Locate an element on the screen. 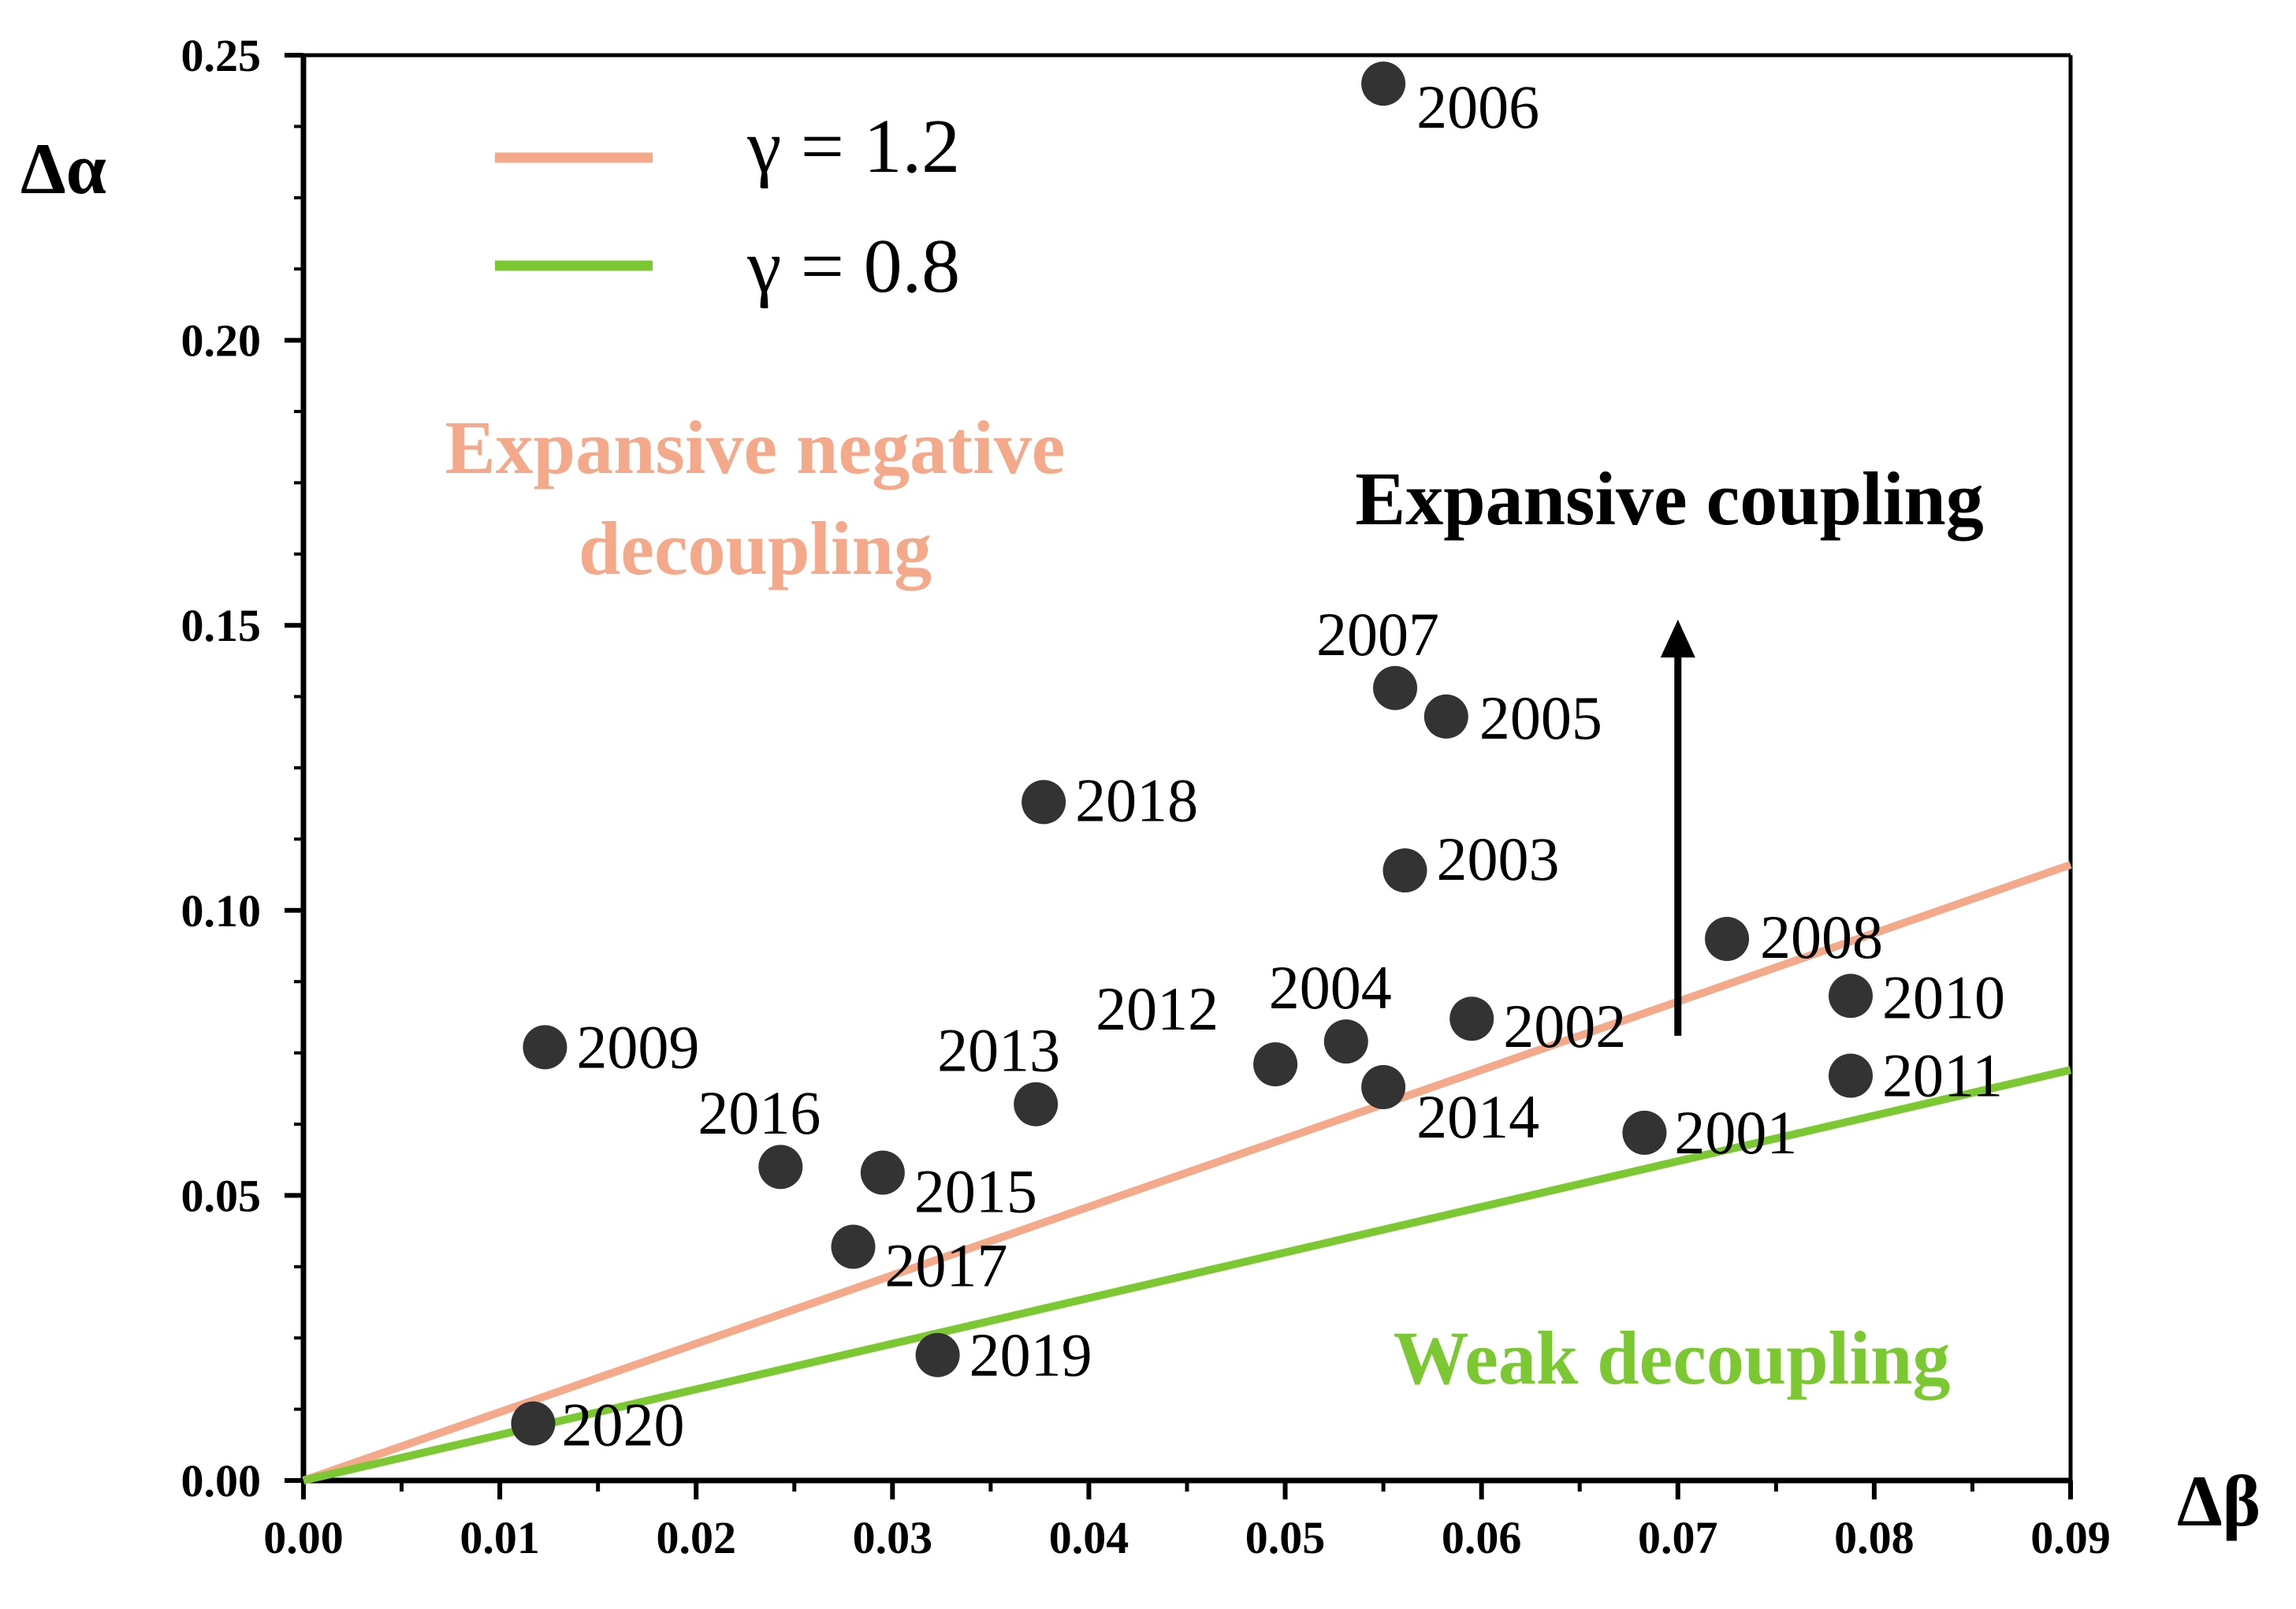 The height and width of the screenshot is (1609, 2296). x-tick-label: 0.07 is located at coordinates (1678, 1537).